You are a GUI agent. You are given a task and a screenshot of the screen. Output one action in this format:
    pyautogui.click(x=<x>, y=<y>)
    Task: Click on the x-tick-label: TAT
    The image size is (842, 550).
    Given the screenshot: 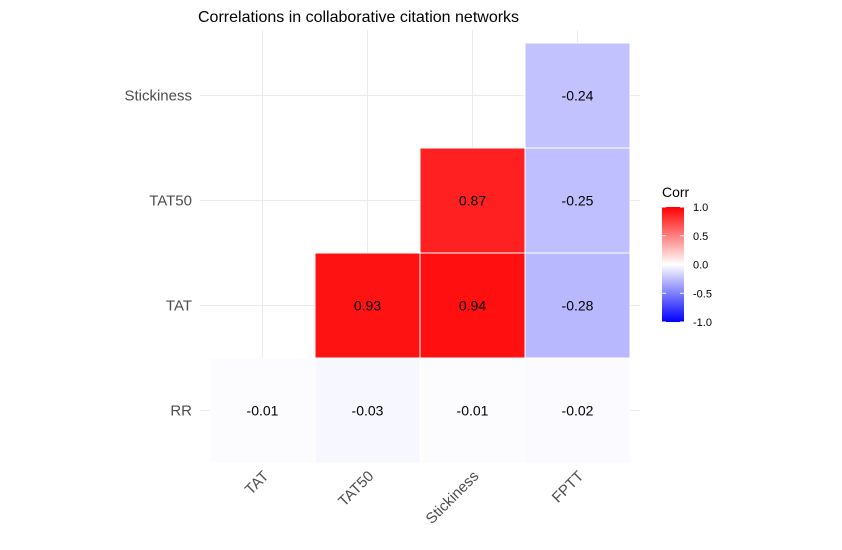 What is the action you would take?
    pyautogui.click(x=257, y=483)
    